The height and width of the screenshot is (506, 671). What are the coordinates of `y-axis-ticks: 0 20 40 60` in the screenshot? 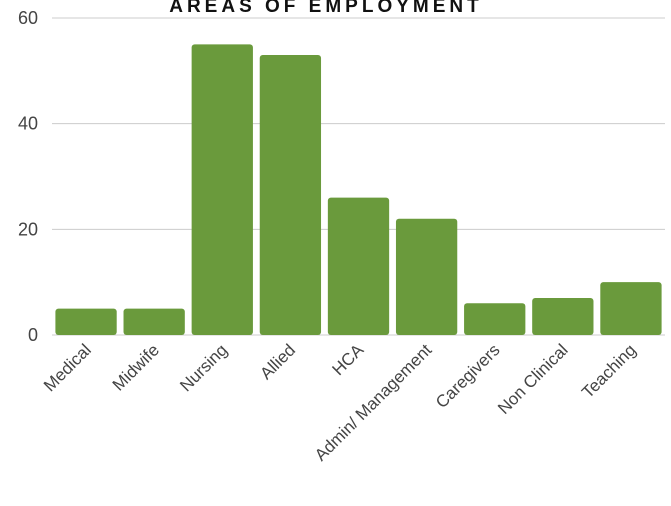 It's located at (28, 176).